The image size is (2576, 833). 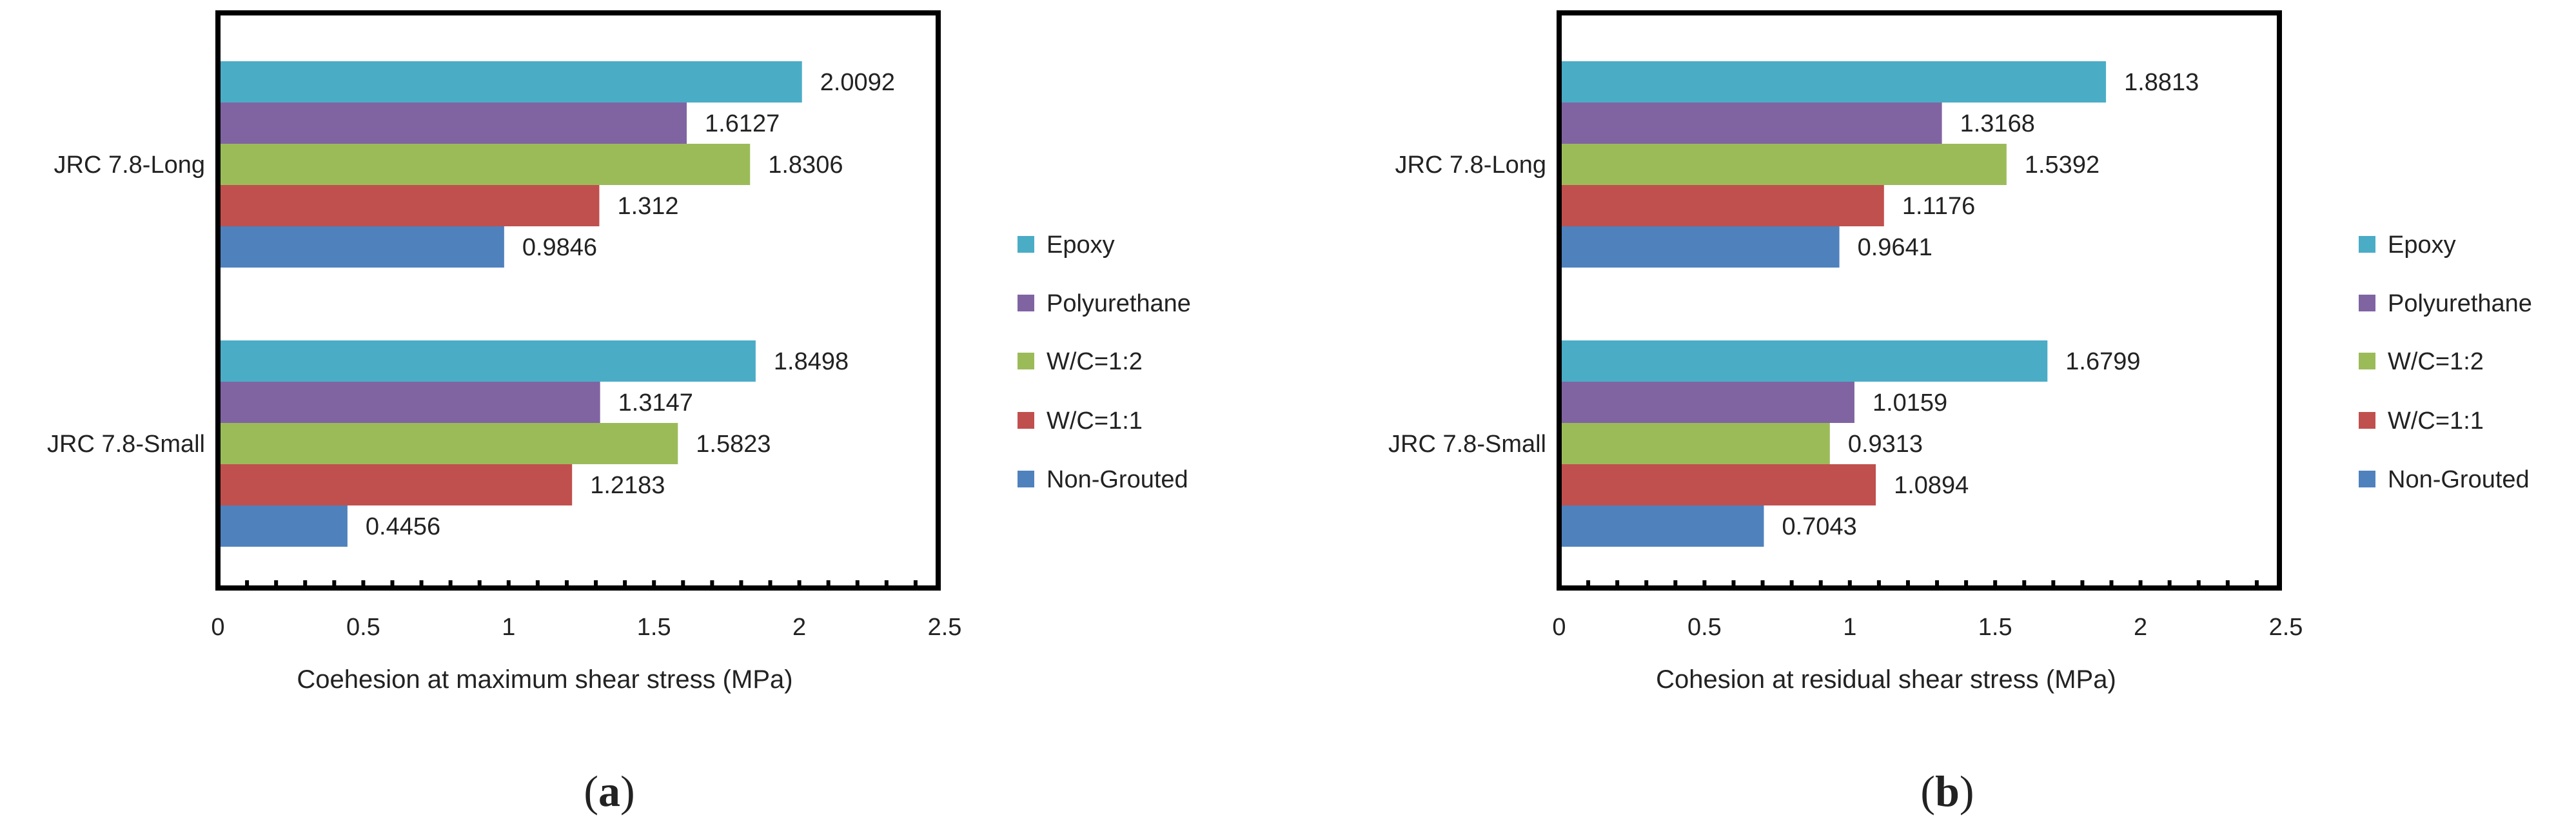 I want to click on data-label-polyurethane-jrc-7-8-small: 1.3147, so click(x=655, y=402).